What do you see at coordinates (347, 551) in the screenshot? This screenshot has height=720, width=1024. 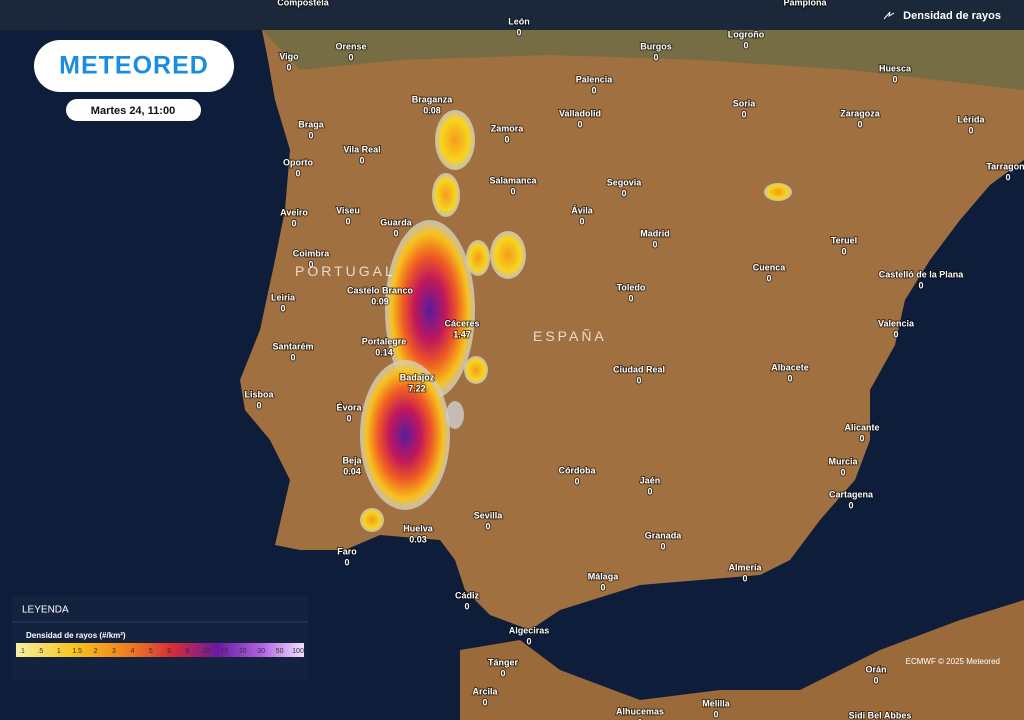 I see `city-name: Faro` at bounding box center [347, 551].